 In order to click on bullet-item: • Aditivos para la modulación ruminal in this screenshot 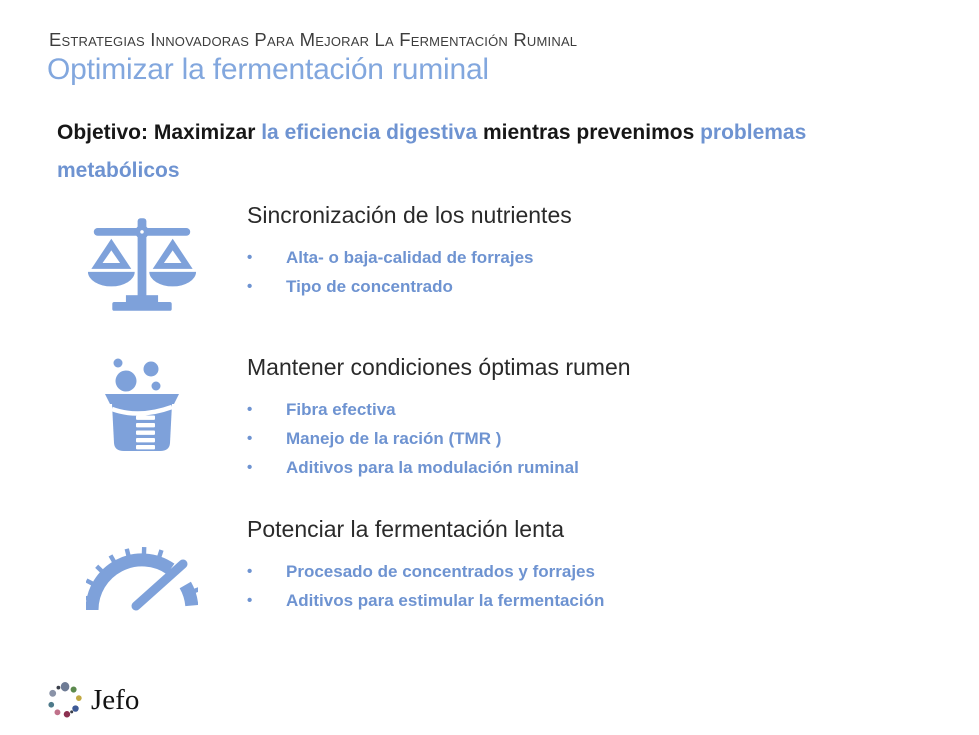, I will do `click(603, 467)`.